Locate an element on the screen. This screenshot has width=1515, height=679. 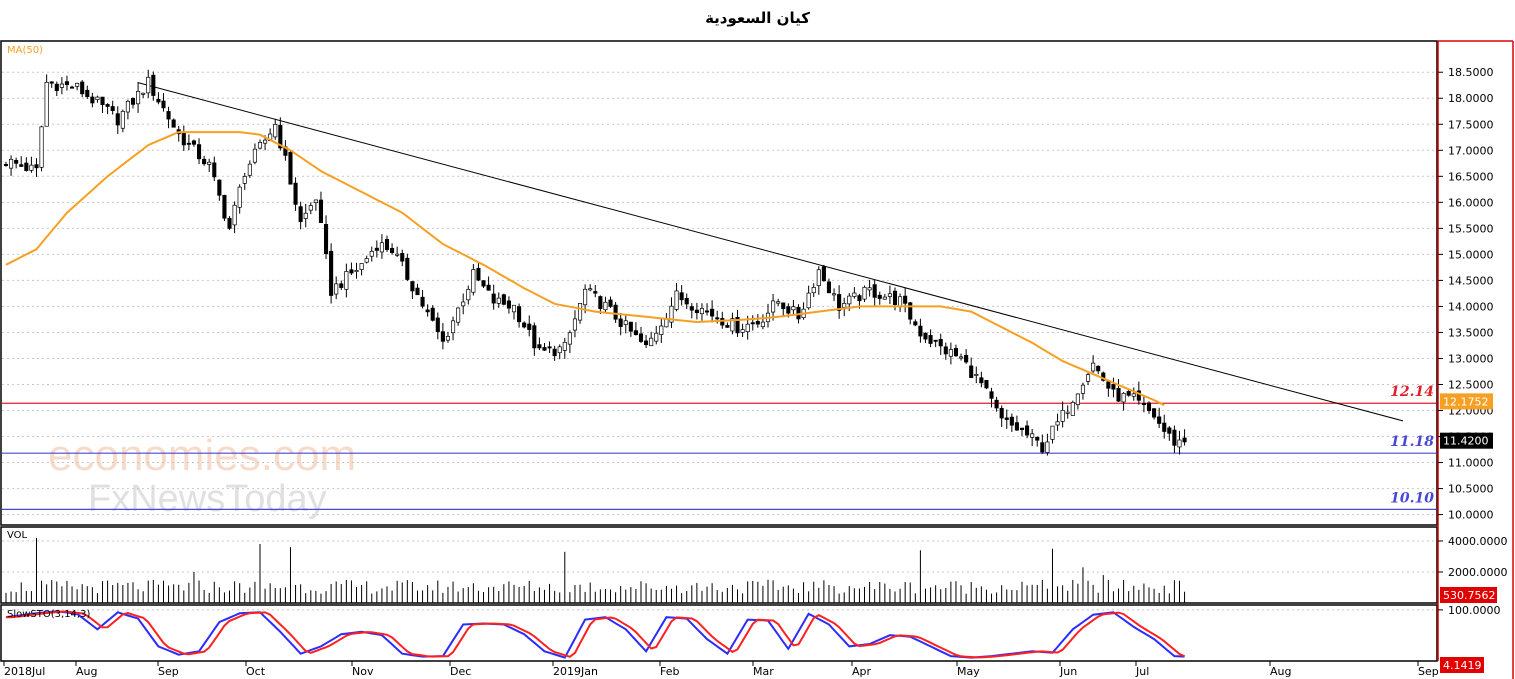
y-tick-label: 17.5000 is located at coordinates (1471, 124).